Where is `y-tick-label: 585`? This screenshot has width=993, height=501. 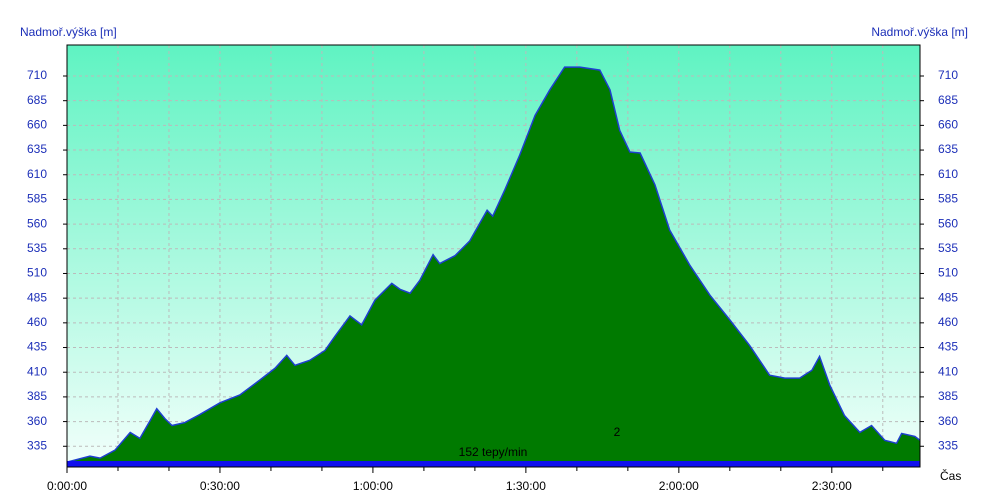 y-tick-label: 585 is located at coordinates (37, 199).